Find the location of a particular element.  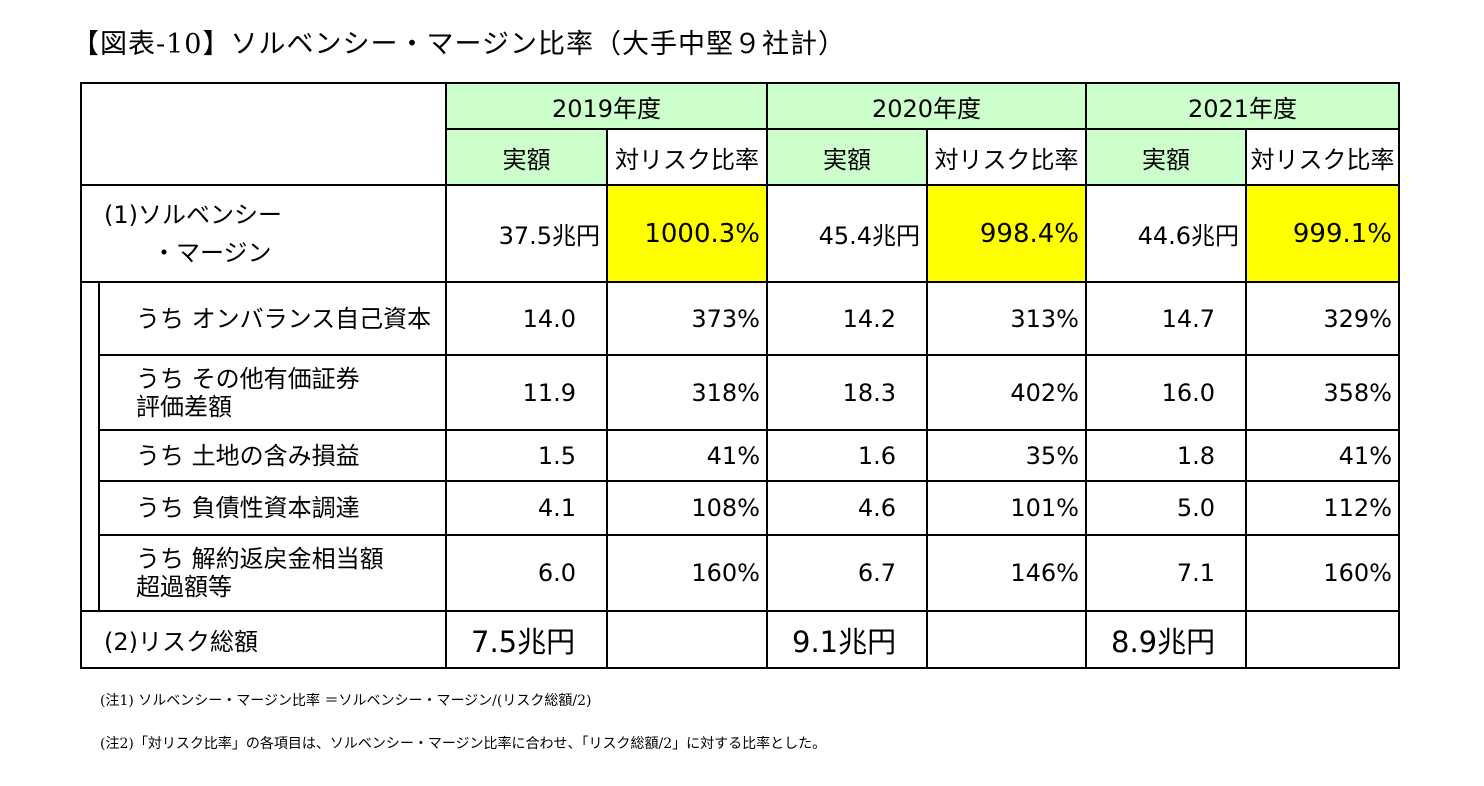

value-cell: 45.4兆円 is located at coordinates (847, 233).